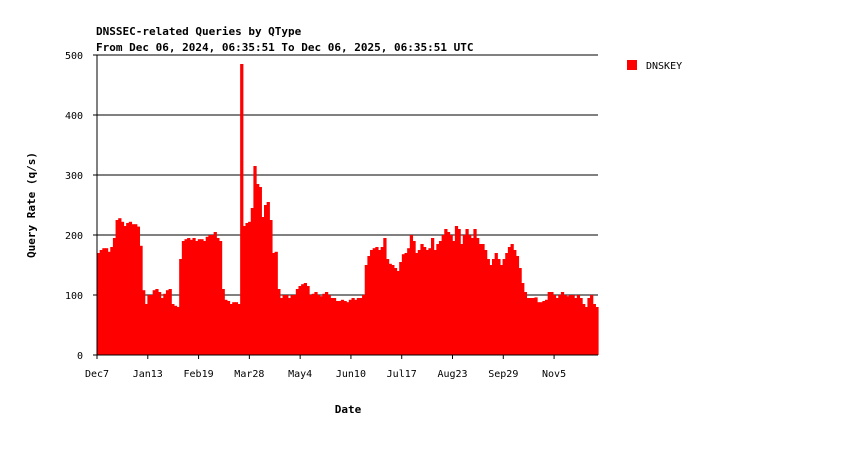 This screenshot has height=450, width=850. Describe the element at coordinates (74, 116) in the screenshot. I see `y-tick-label: 400` at that location.